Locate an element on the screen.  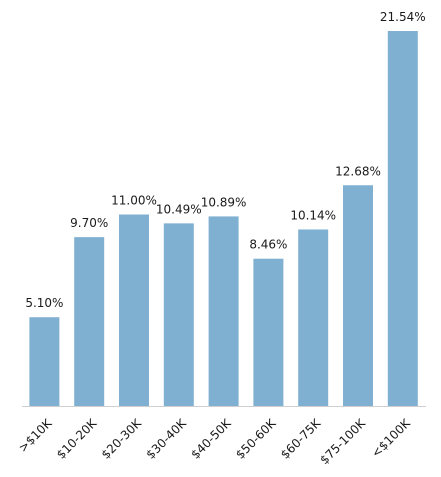
bar-value-label: 21.54% is located at coordinates (403, 17).